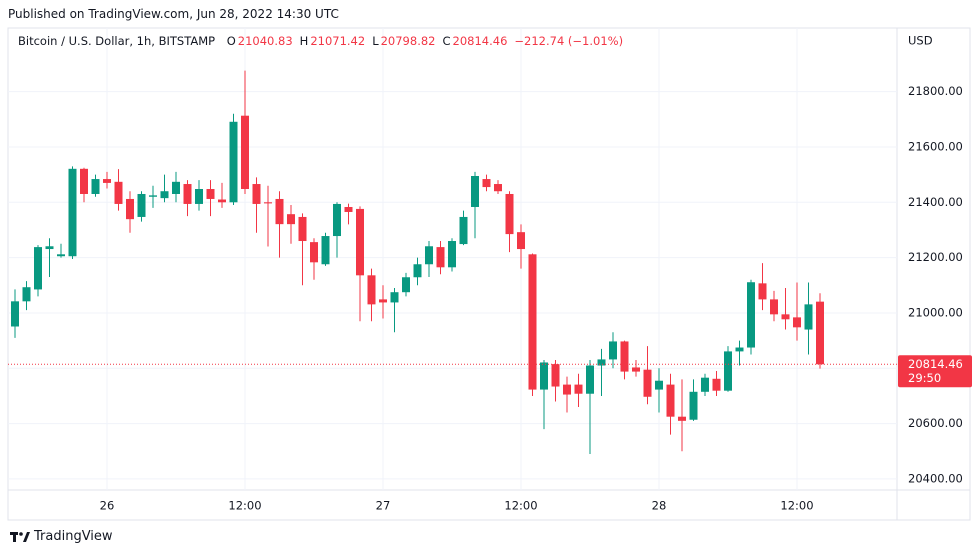  I want to click on y-tick-label: 20400.00, so click(935, 478).